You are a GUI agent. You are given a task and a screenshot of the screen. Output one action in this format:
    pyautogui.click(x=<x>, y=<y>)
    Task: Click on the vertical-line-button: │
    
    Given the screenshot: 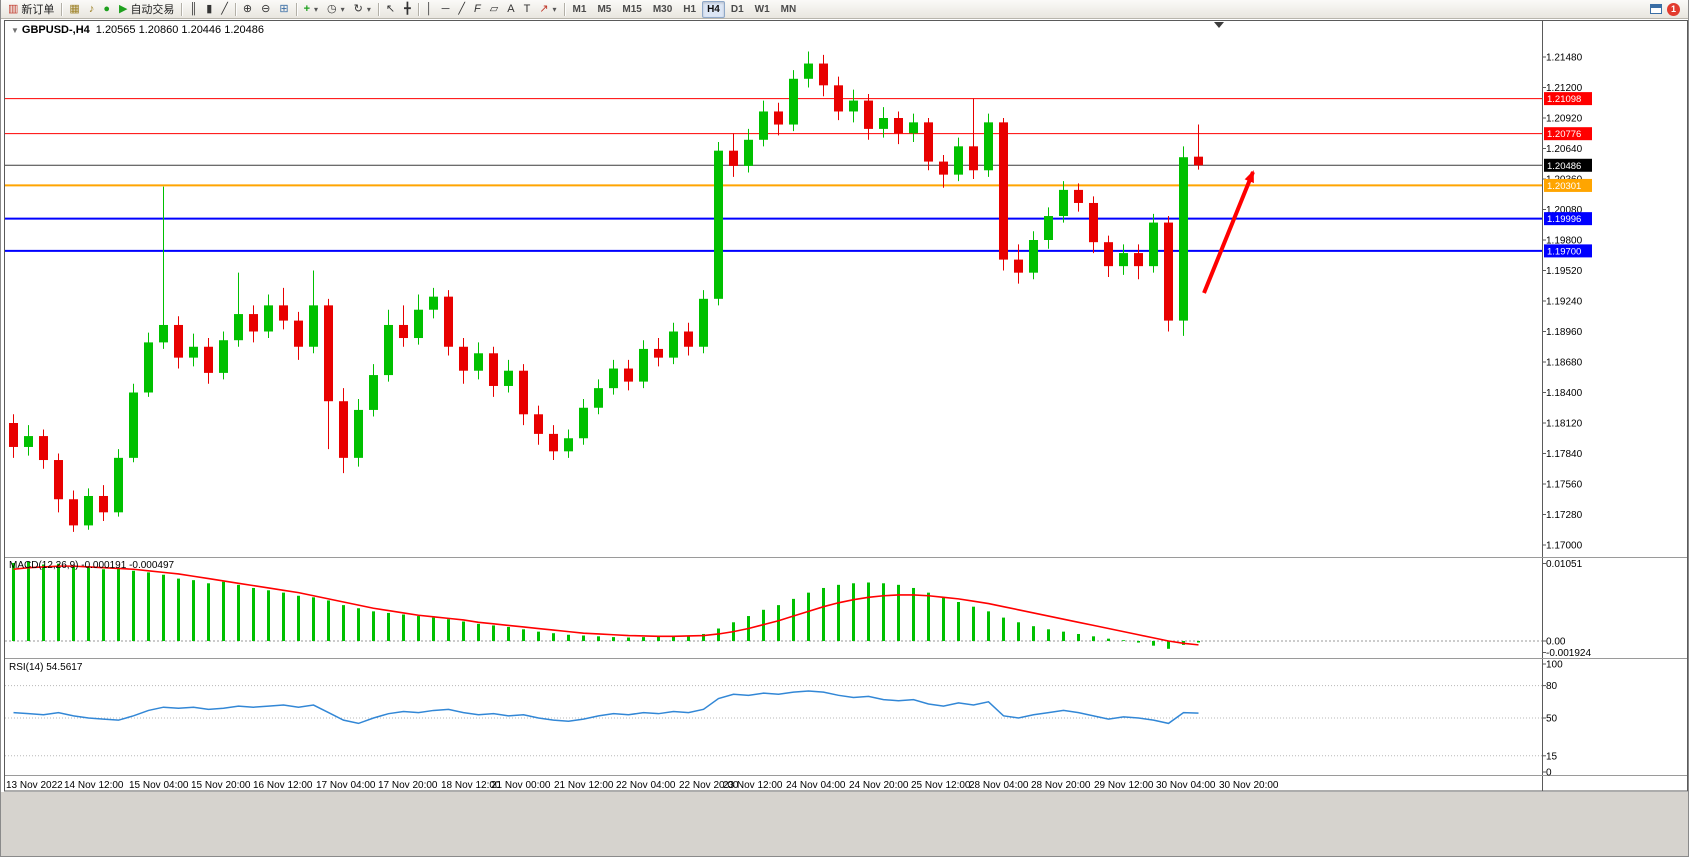 What is the action you would take?
    pyautogui.click(x=429, y=9)
    